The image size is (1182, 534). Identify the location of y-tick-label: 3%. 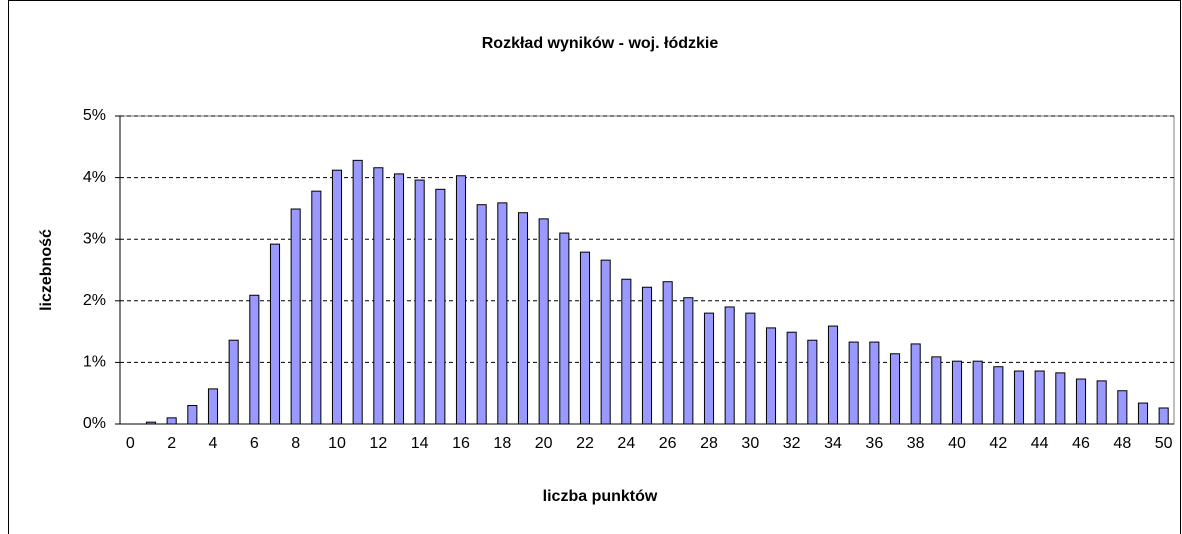
(94, 238).